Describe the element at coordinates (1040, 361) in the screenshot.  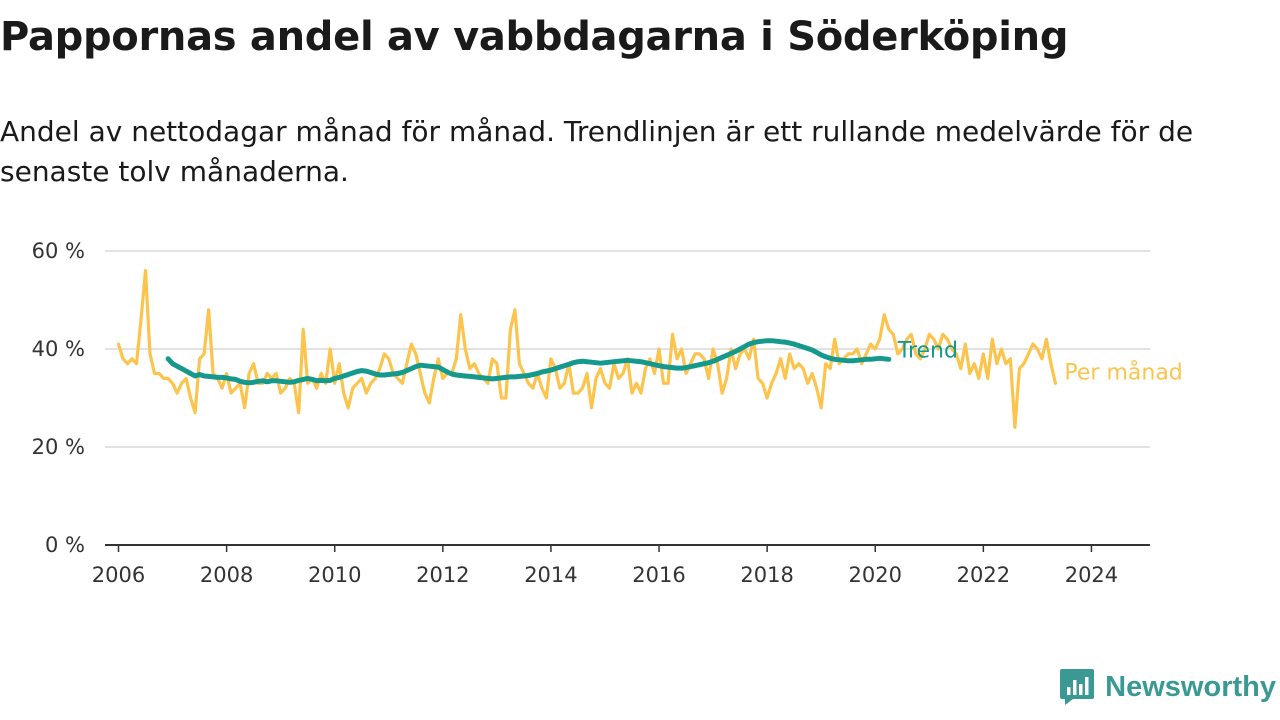
I see `series-labels: Per månad Trend` at that location.